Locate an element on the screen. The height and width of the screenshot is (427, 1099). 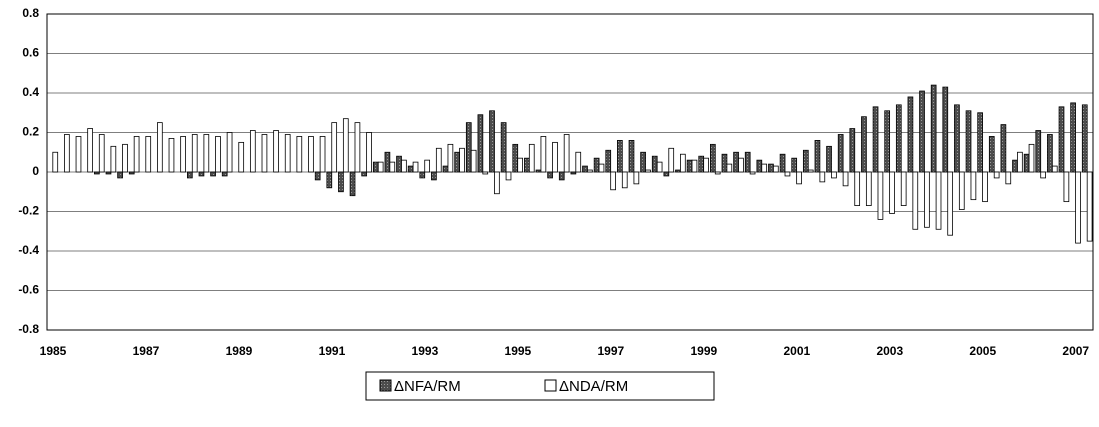
x-tick-label: 1987 is located at coordinates (146, 351).